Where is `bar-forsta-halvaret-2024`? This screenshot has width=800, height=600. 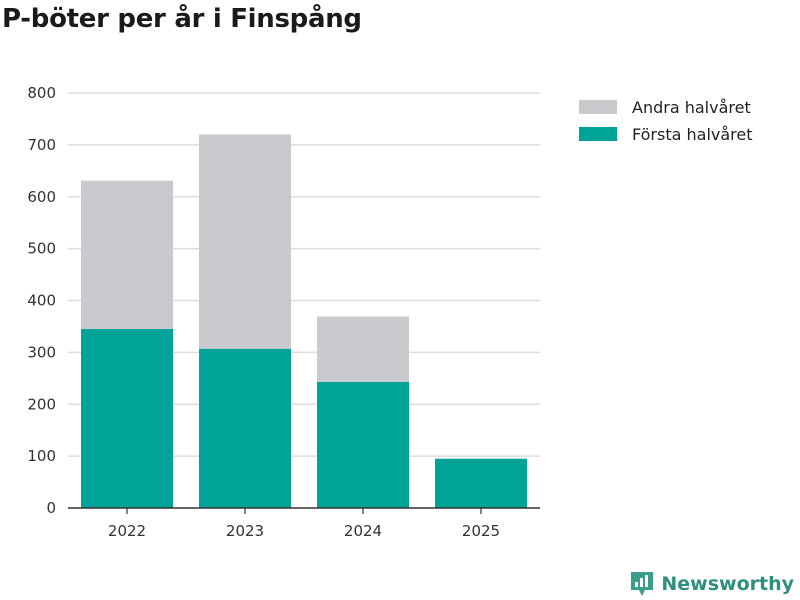
bar-forsta-halvaret-2024 is located at coordinates (363, 444).